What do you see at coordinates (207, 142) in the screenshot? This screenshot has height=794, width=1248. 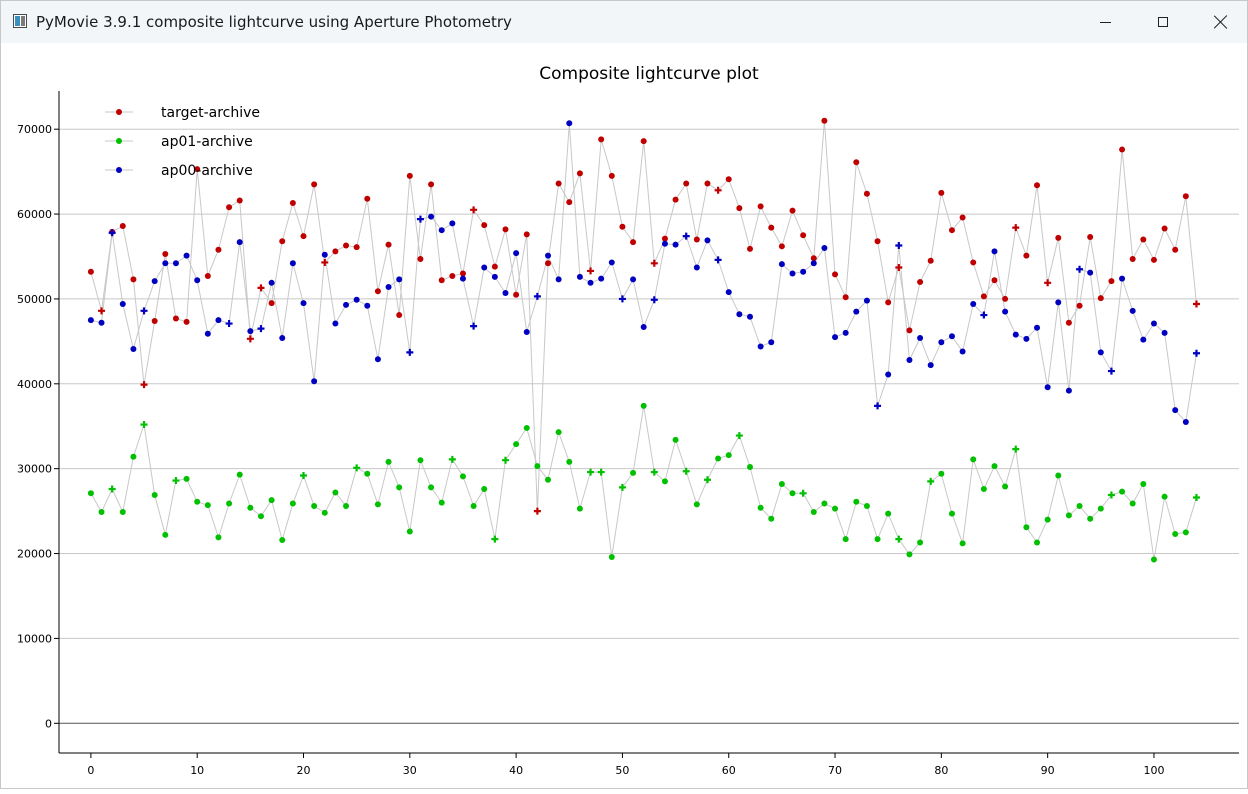 I see `legend-label: ap01-archive` at bounding box center [207, 142].